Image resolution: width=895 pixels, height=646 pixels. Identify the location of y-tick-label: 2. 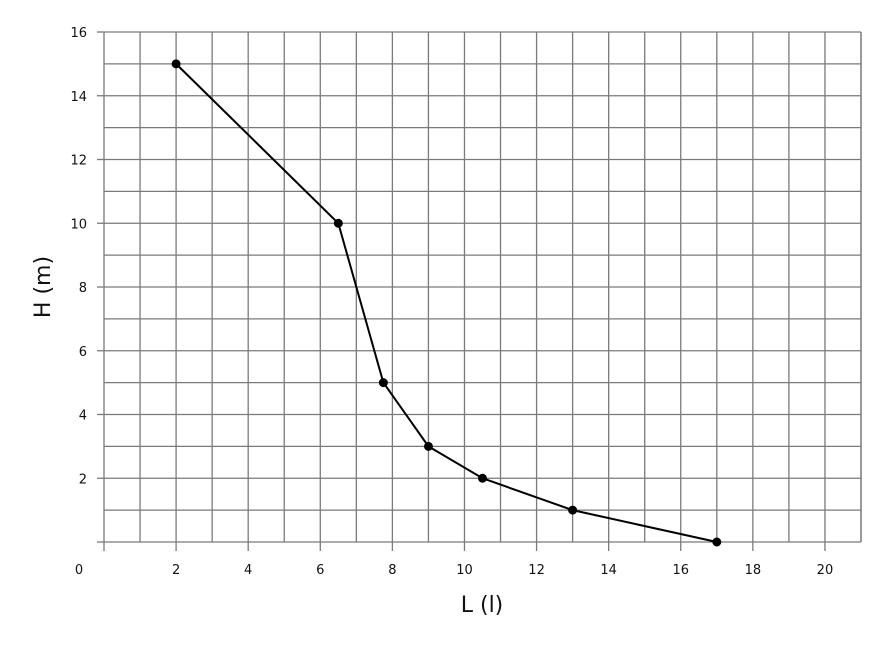
(83, 479).